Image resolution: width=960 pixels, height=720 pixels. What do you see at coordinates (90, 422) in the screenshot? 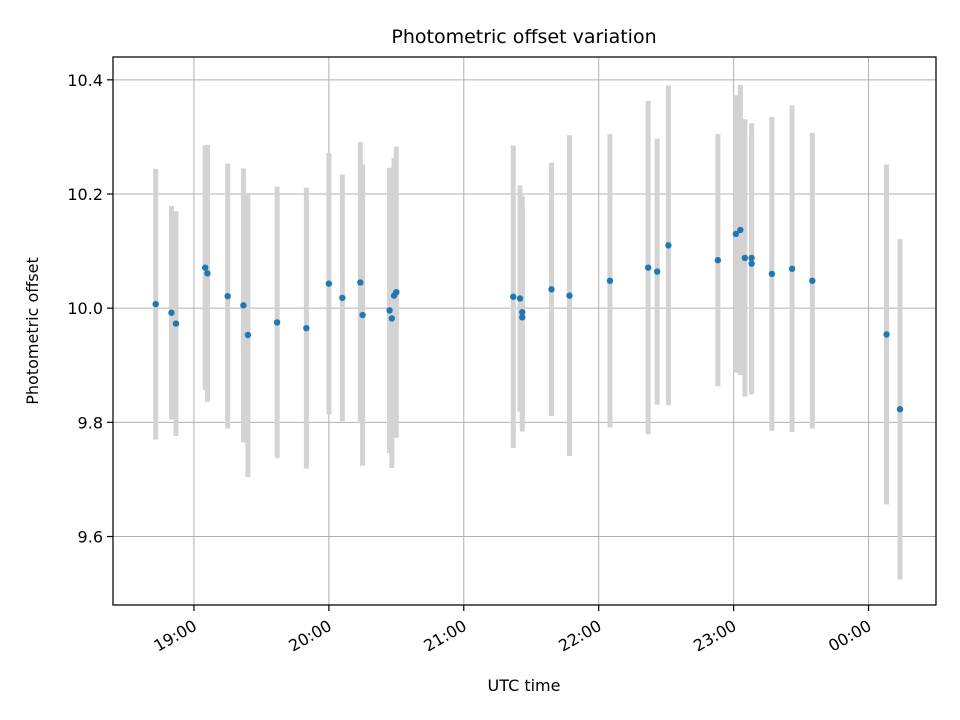
I see `y-tick-label: 9.8` at bounding box center [90, 422].